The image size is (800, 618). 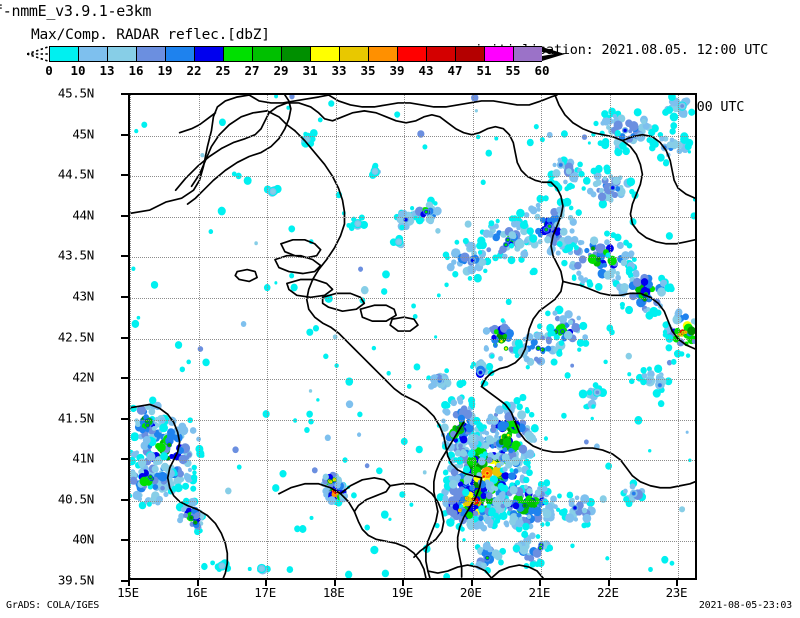 I want to click on model-title: f-nmmE_v3.9.1-e3km, so click(x=76, y=11).